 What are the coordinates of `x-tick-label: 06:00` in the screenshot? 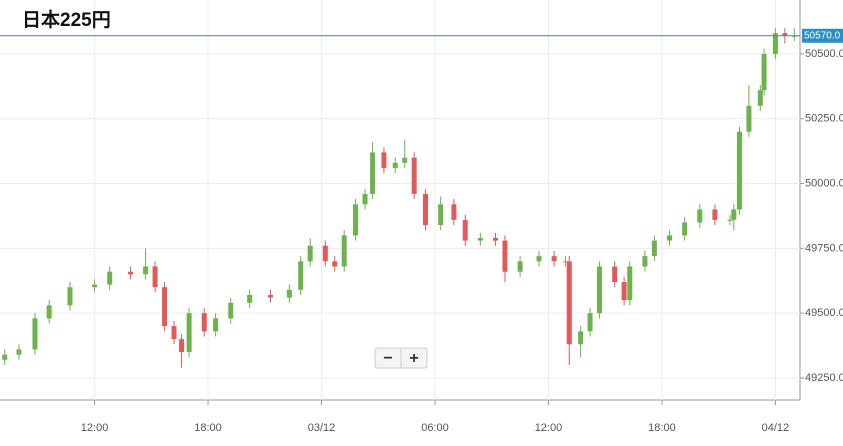 It's located at (435, 428).